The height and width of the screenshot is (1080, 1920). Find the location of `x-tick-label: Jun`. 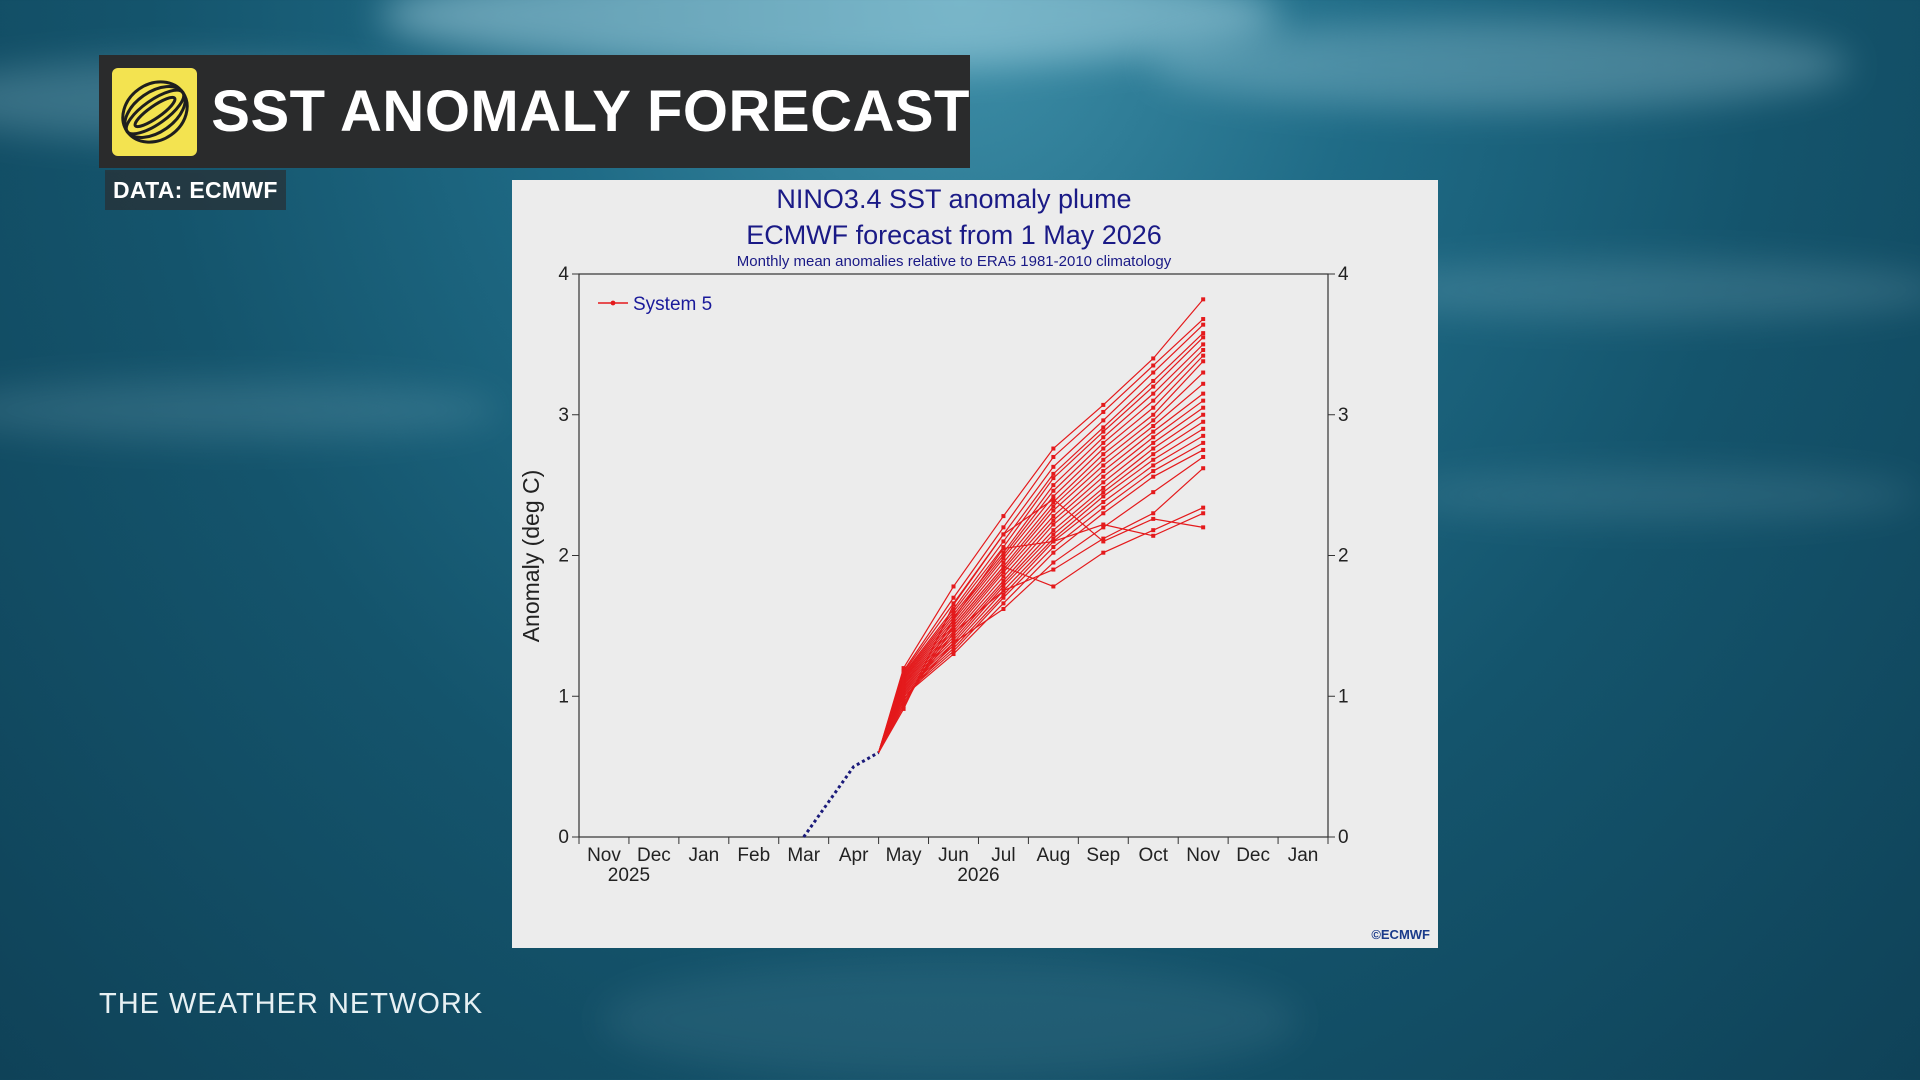

x-tick-label: Jun is located at coordinates (953, 855).